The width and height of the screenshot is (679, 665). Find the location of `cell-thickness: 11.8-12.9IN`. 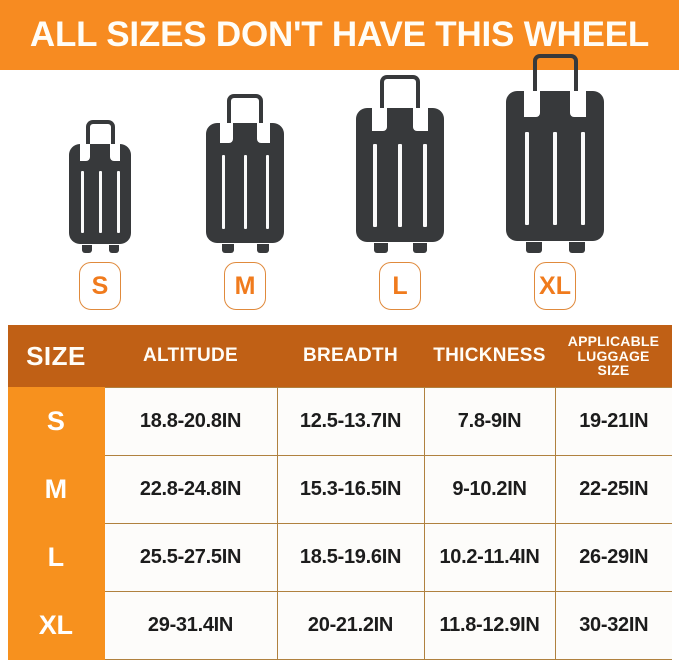

cell-thickness: 11.8-12.9IN is located at coordinates (489, 625).